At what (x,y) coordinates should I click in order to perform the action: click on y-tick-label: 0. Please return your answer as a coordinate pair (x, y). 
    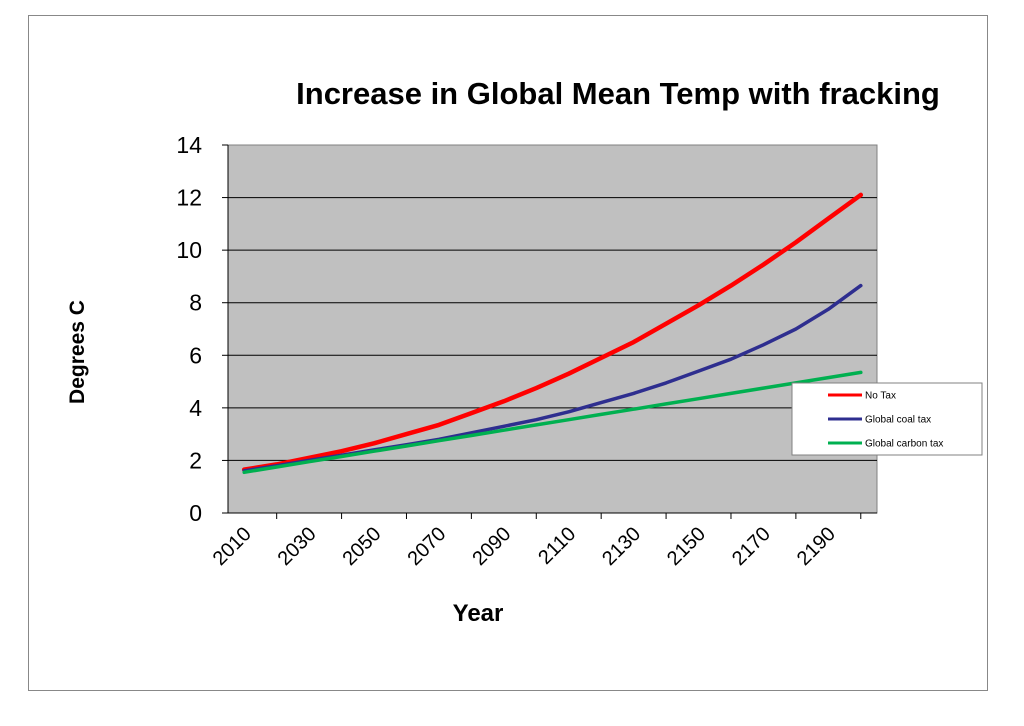
    Looking at the image, I should click on (195, 513).